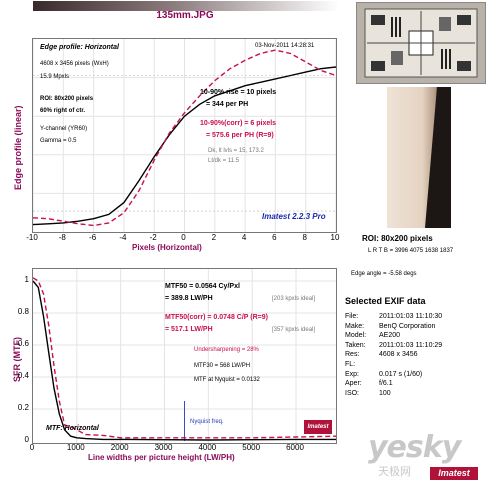 The image size is (500, 500). I want to click on exif-value: 2011:01:03 11:10:29, so click(411, 345).